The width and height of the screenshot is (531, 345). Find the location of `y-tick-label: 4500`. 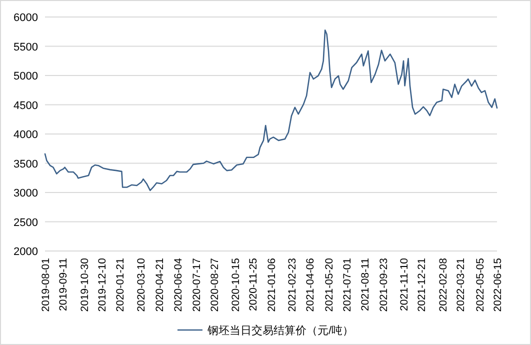

y-tick-label: 4500 is located at coordinates (26, 106).